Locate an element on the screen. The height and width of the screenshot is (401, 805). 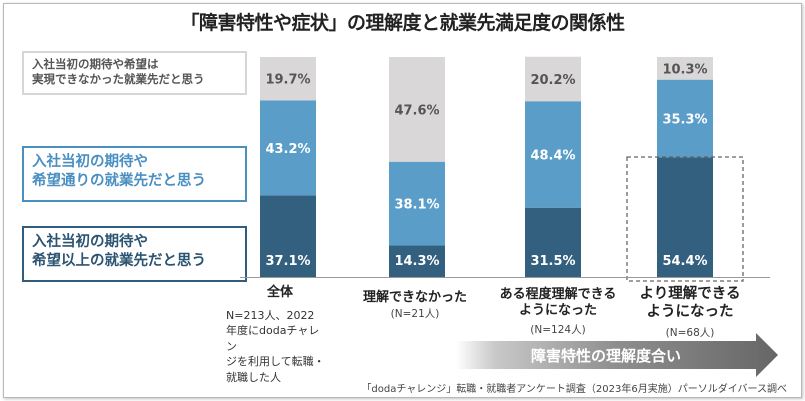
understanding-arrow: 障害特性の理解度合い is located at coordinates (617, 355).